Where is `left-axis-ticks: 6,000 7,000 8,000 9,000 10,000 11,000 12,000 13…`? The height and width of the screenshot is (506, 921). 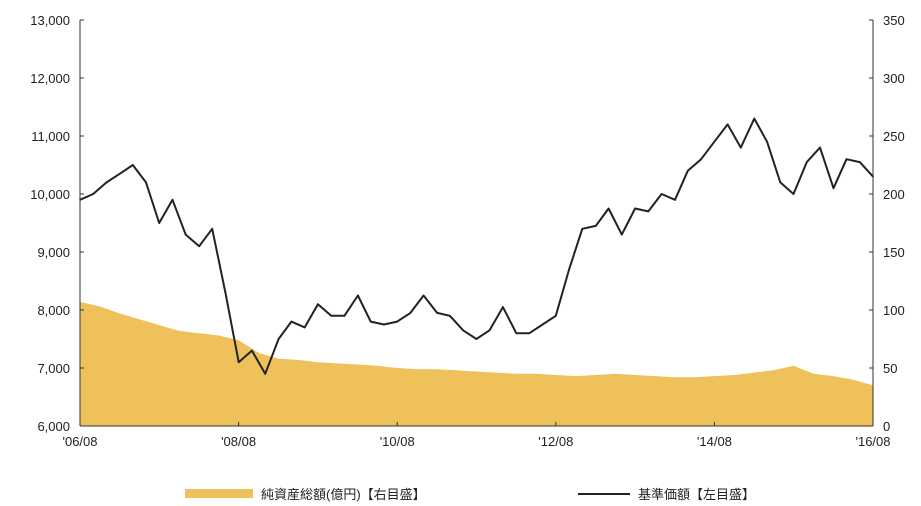
left-axis-ticks: 6,000 7,000 8,000 9,000 10,000 11,000 12,000 13… is located at coordinates (57, 223).